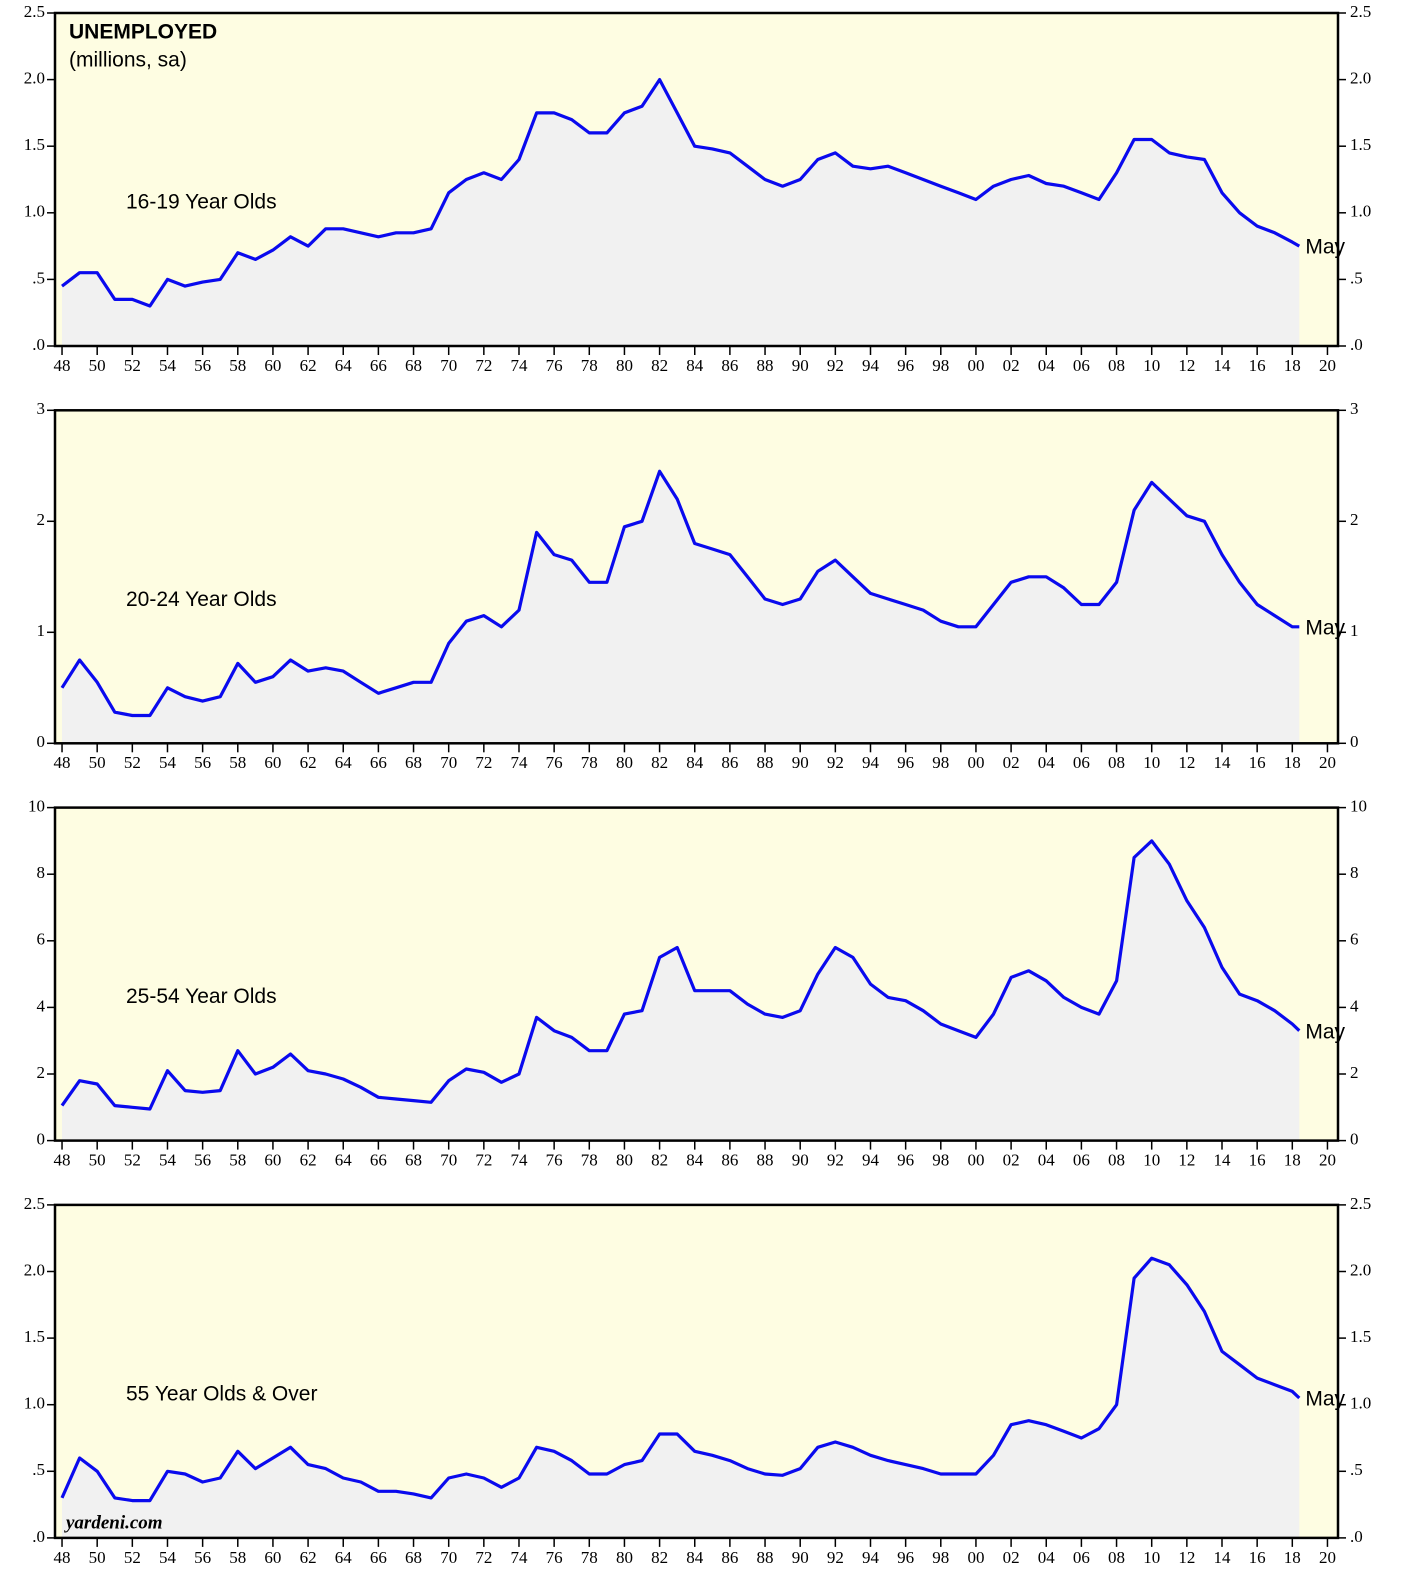 The image size is (1416, 1583). I want to click on y-tick-label-right: 8, so click(1354, 872).